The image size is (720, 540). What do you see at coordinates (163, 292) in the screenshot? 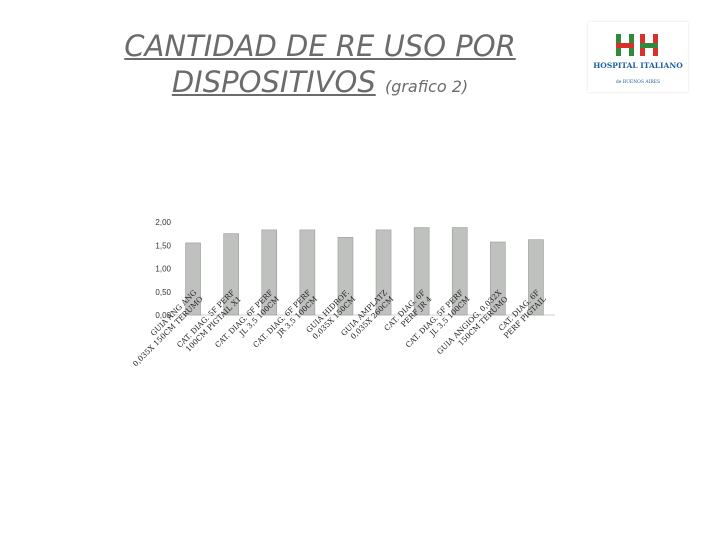
I see `y-tick-label: 0,50` at bounding box center [163, 292].